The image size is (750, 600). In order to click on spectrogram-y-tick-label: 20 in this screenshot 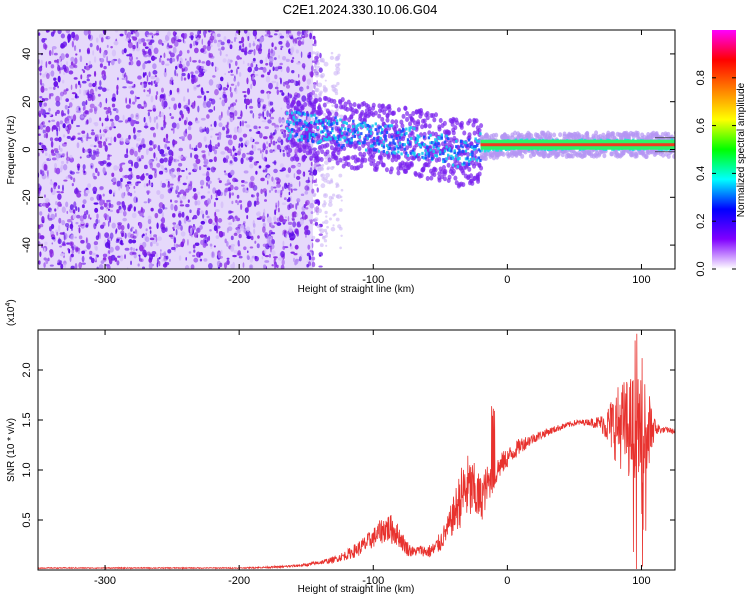, I will do `click(27, 102)`.